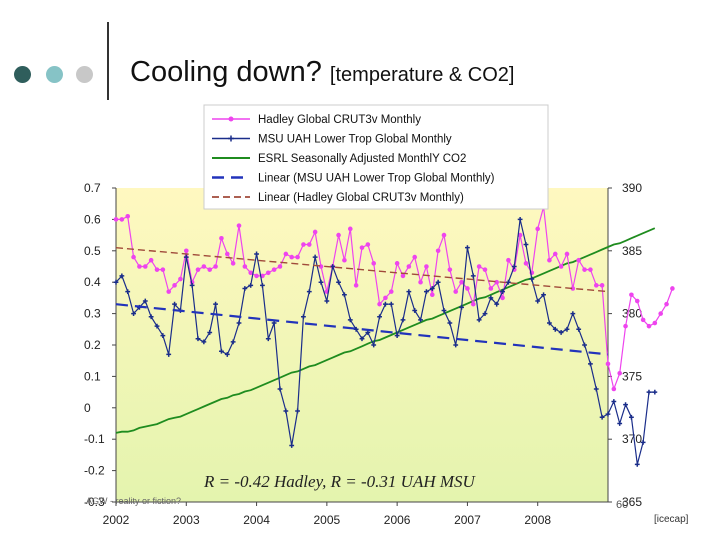 This screenshot has width=720, height=540. Describe the element at coordinates (54, 74) in the screenshot. I see `decor-dot-teal` at that location.